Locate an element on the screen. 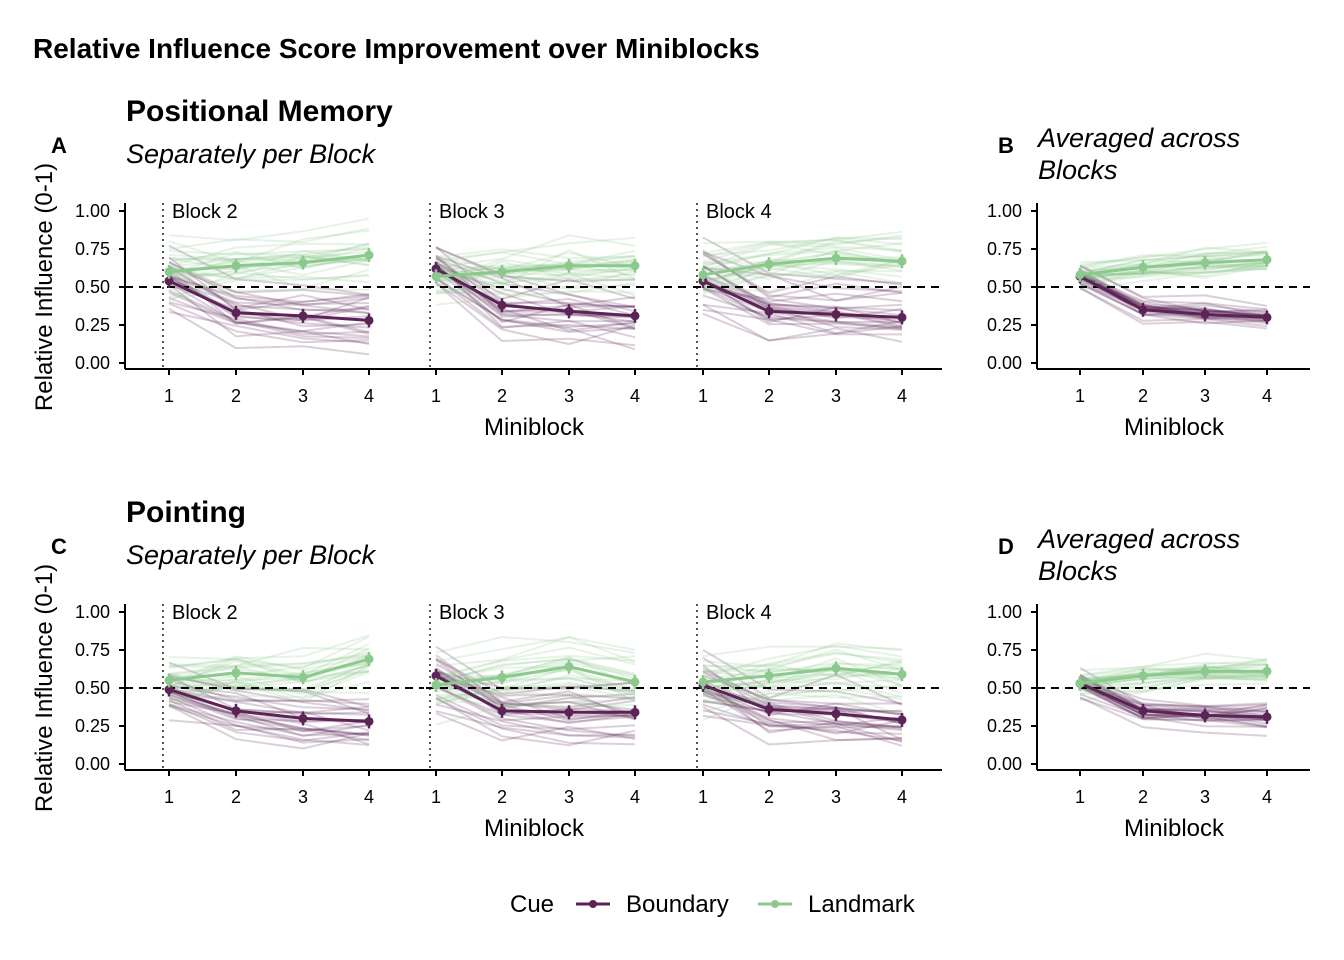 The width and height of the screenshot is (1344, 960). panel-tag-d: D is located at coordinates (1006, 546).